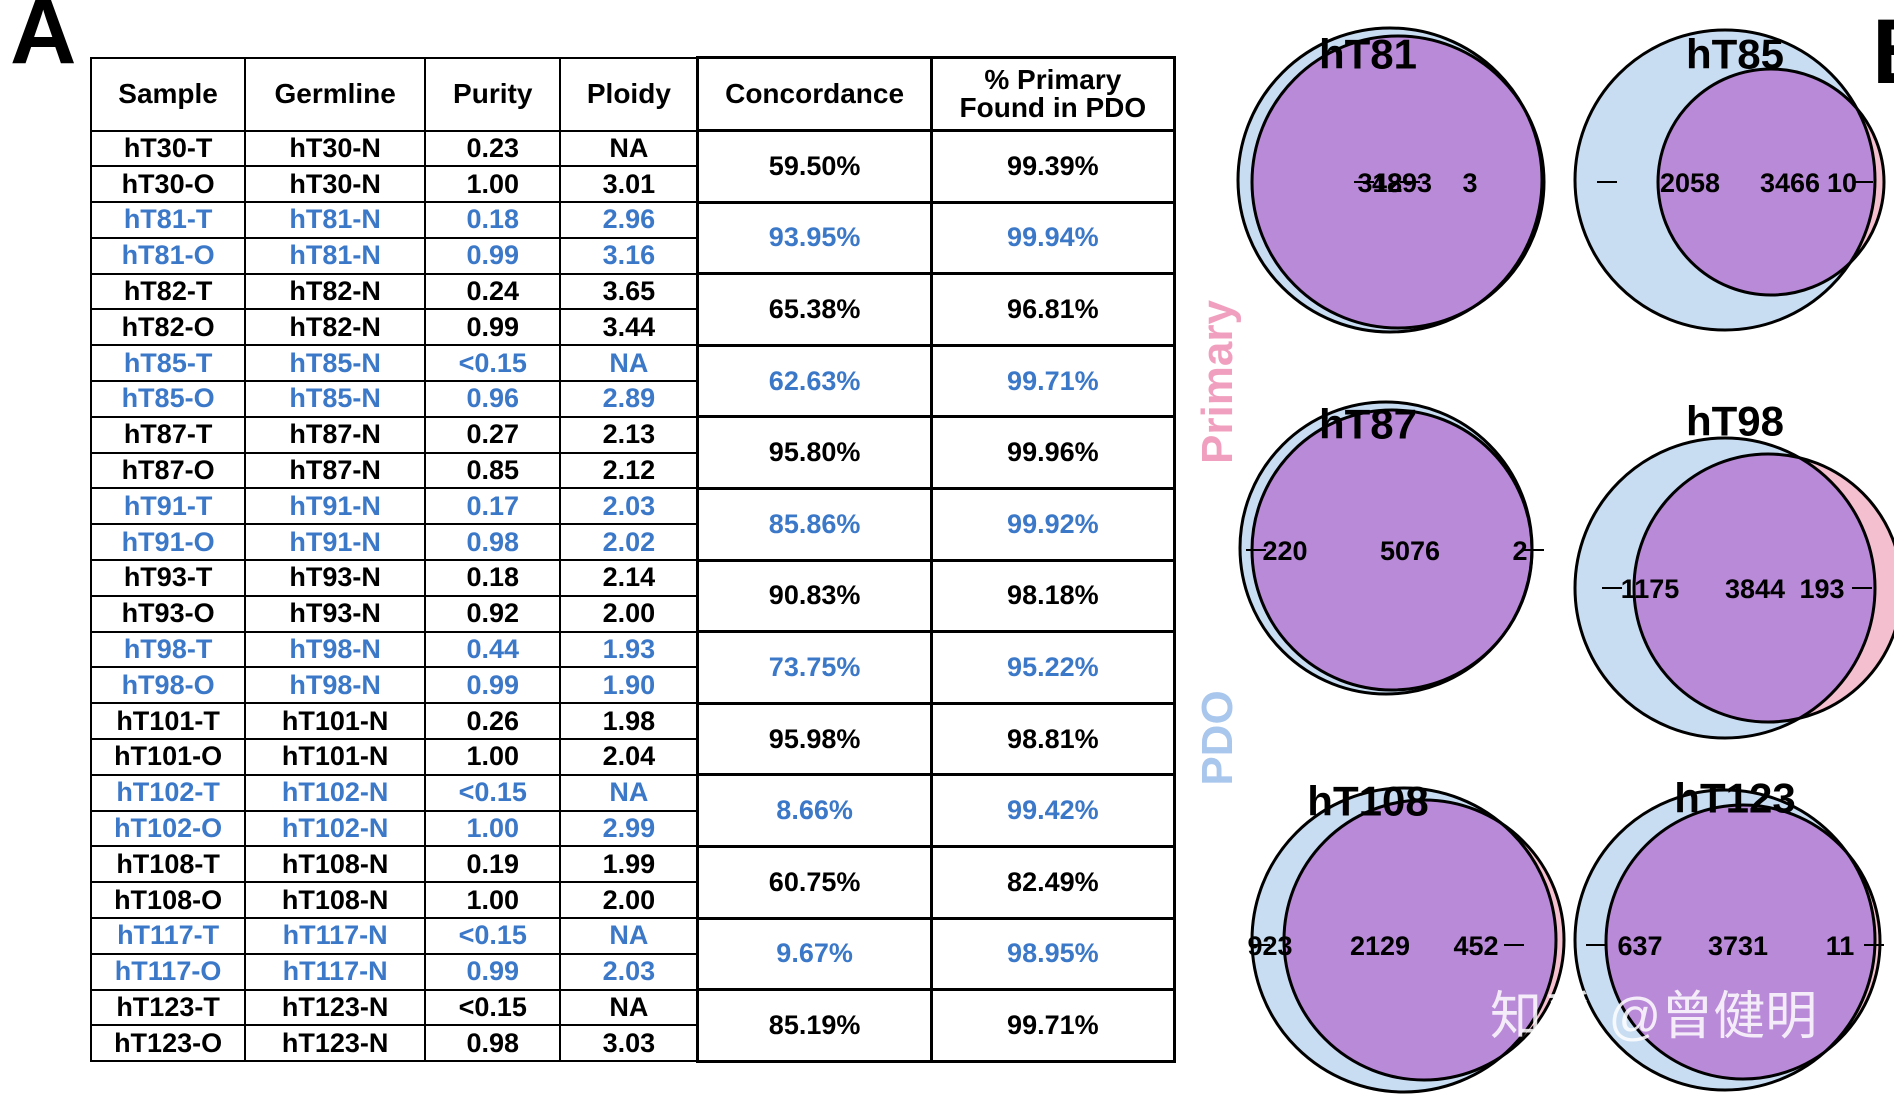  I want to click on venn-title: hT81, so click(1368, 53).